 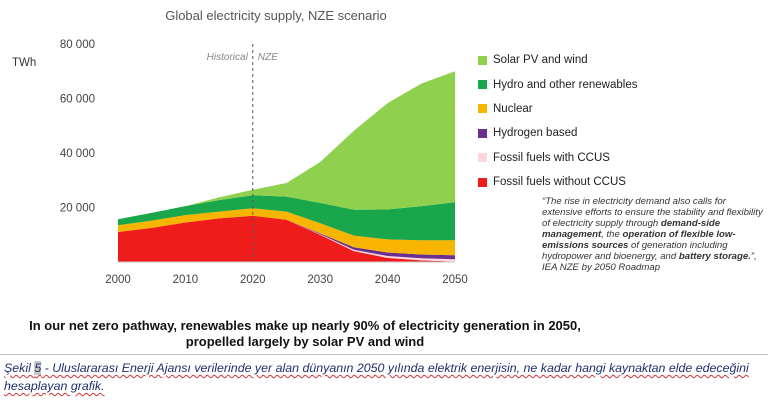 I want to click on divider-label-historical: Historical, so click(x=228, y=57).